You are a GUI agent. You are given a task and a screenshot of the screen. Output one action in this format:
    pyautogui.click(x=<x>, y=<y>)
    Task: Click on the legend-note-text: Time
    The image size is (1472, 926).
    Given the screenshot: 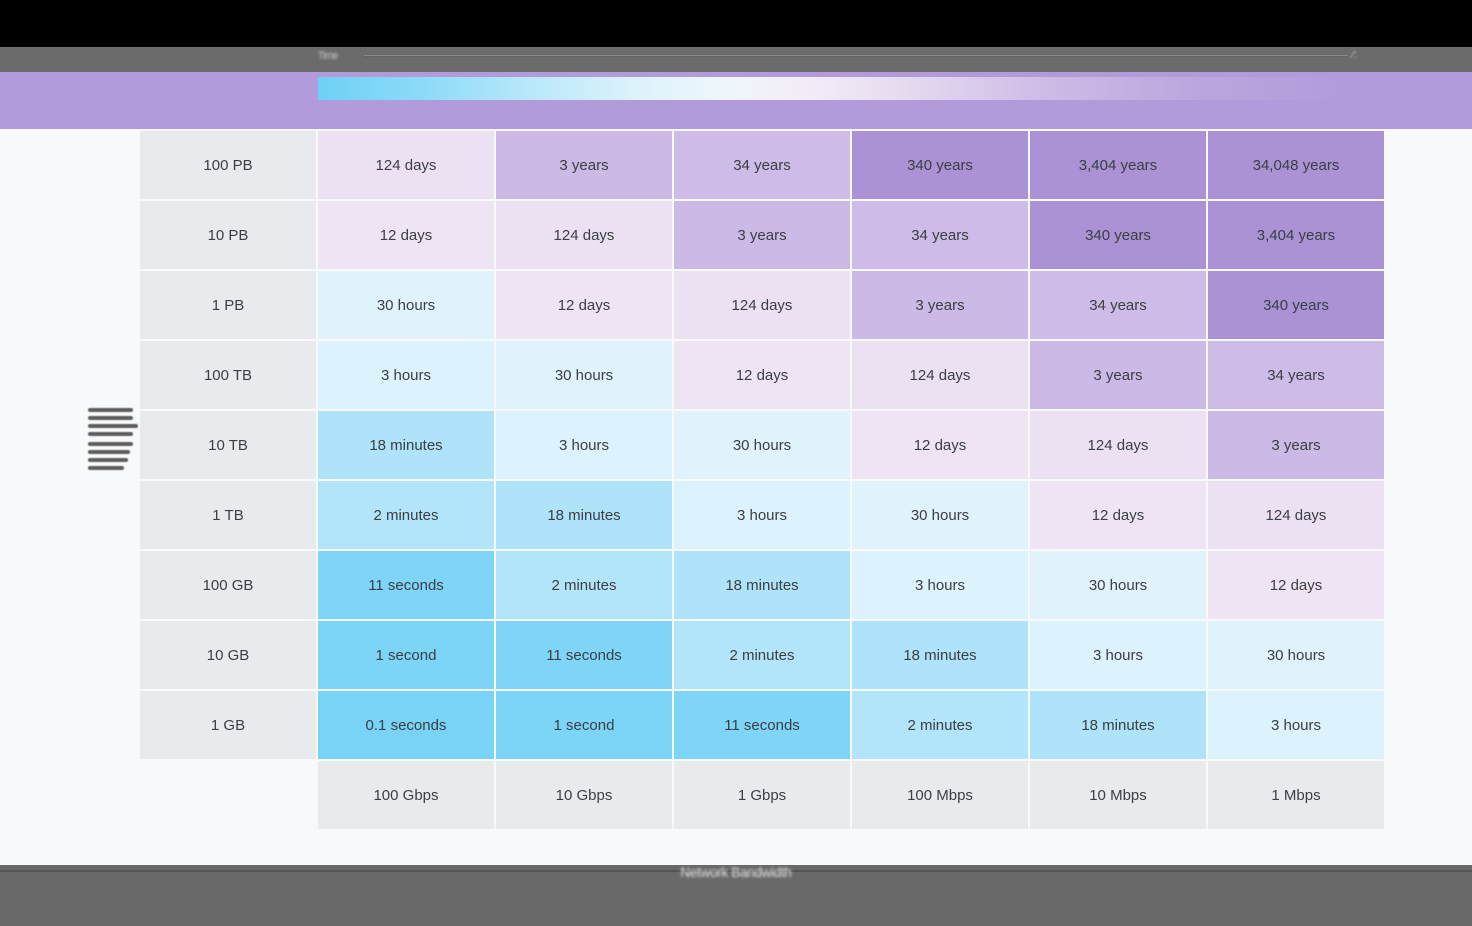 What is the action you would take?
    pyautogui.click(x=328, y=56)
    